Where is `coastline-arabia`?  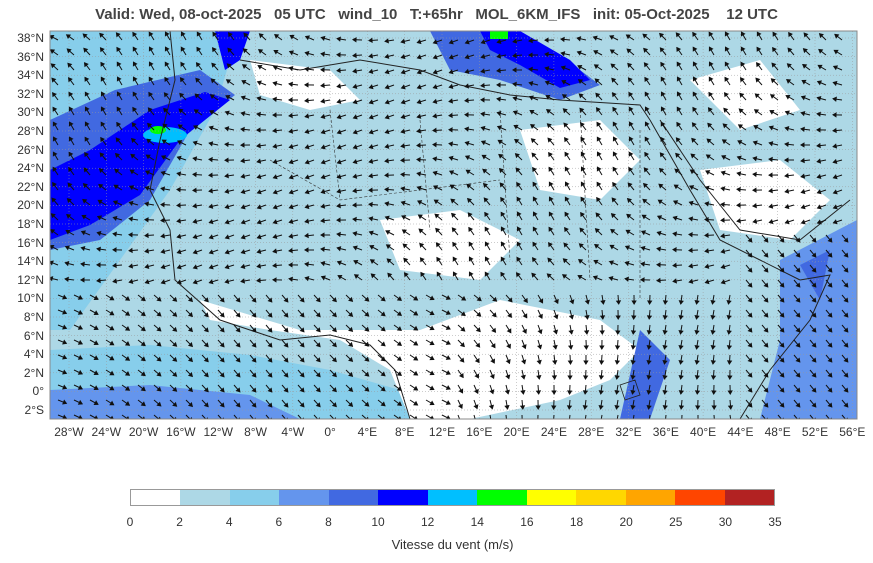 coastline-arabia is located at coordinates (755, 180).